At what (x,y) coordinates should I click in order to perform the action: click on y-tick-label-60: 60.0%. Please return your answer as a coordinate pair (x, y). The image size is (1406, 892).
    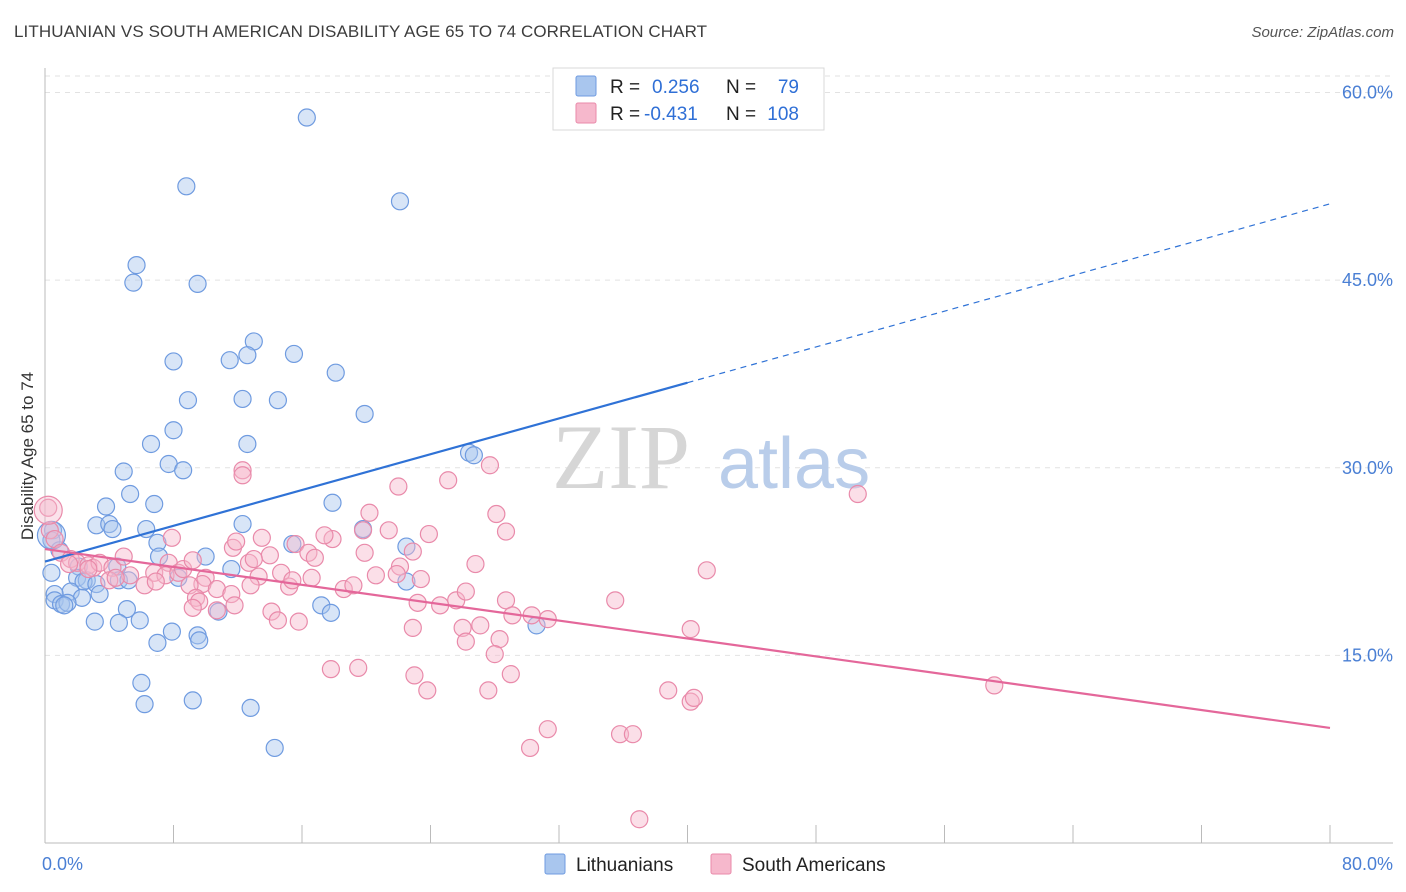
    Looking at the image, I should click on (1367, 93).